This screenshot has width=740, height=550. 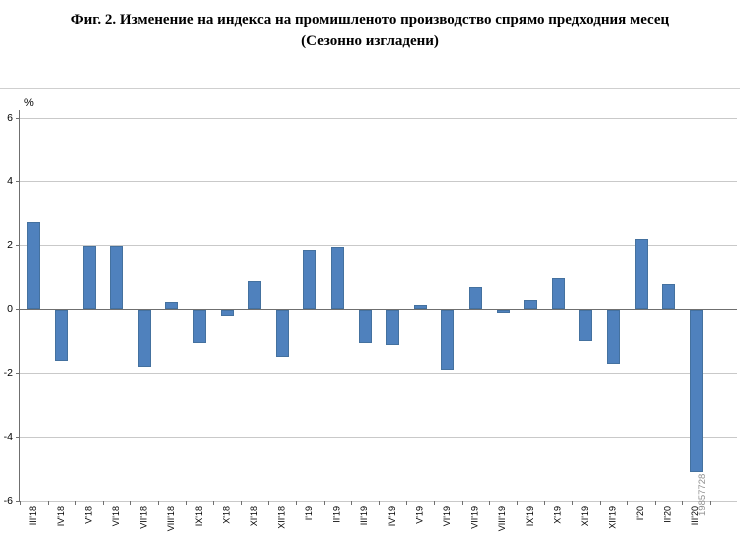 What do you see at coordinates (8, 500) in the screenshot?
I see `y-axis-tick-label: -6` at bounding box center [8, 500].